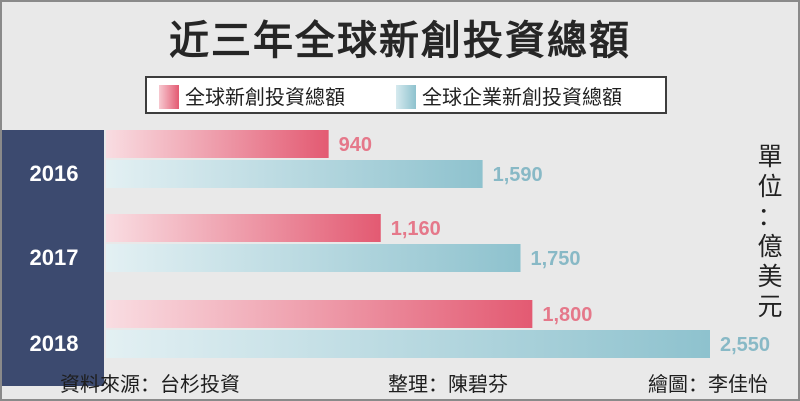 This screenshot has height=401, width=800. Describe the element at coordinates (556, 259) in the screenshot. I see `corporate-value-label: 1,750` at that location.